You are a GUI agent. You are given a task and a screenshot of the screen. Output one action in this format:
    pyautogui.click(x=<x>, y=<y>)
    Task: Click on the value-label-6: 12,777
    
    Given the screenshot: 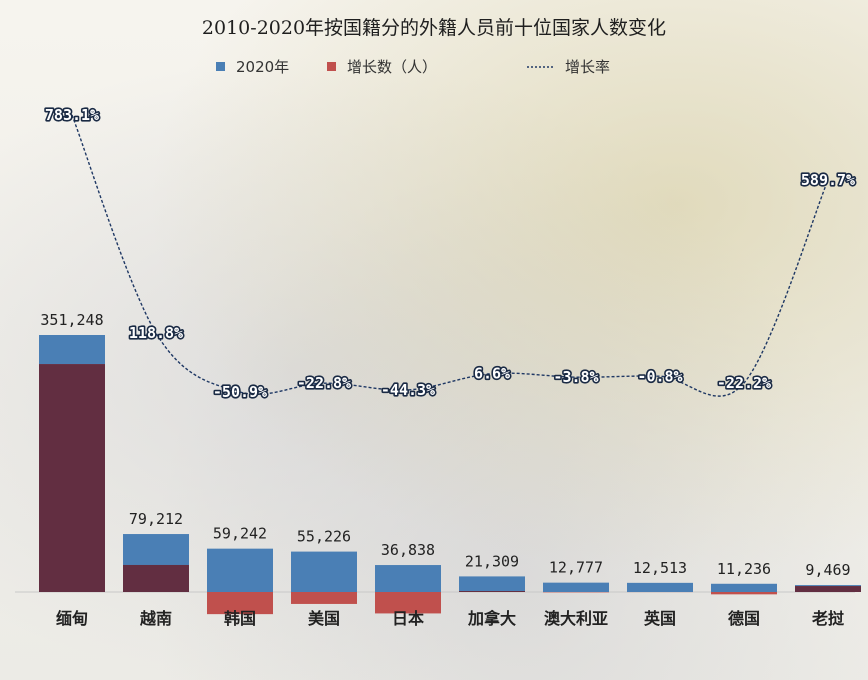 What is the action you would take?
    pyautogui.click(x=576, y=568)
    